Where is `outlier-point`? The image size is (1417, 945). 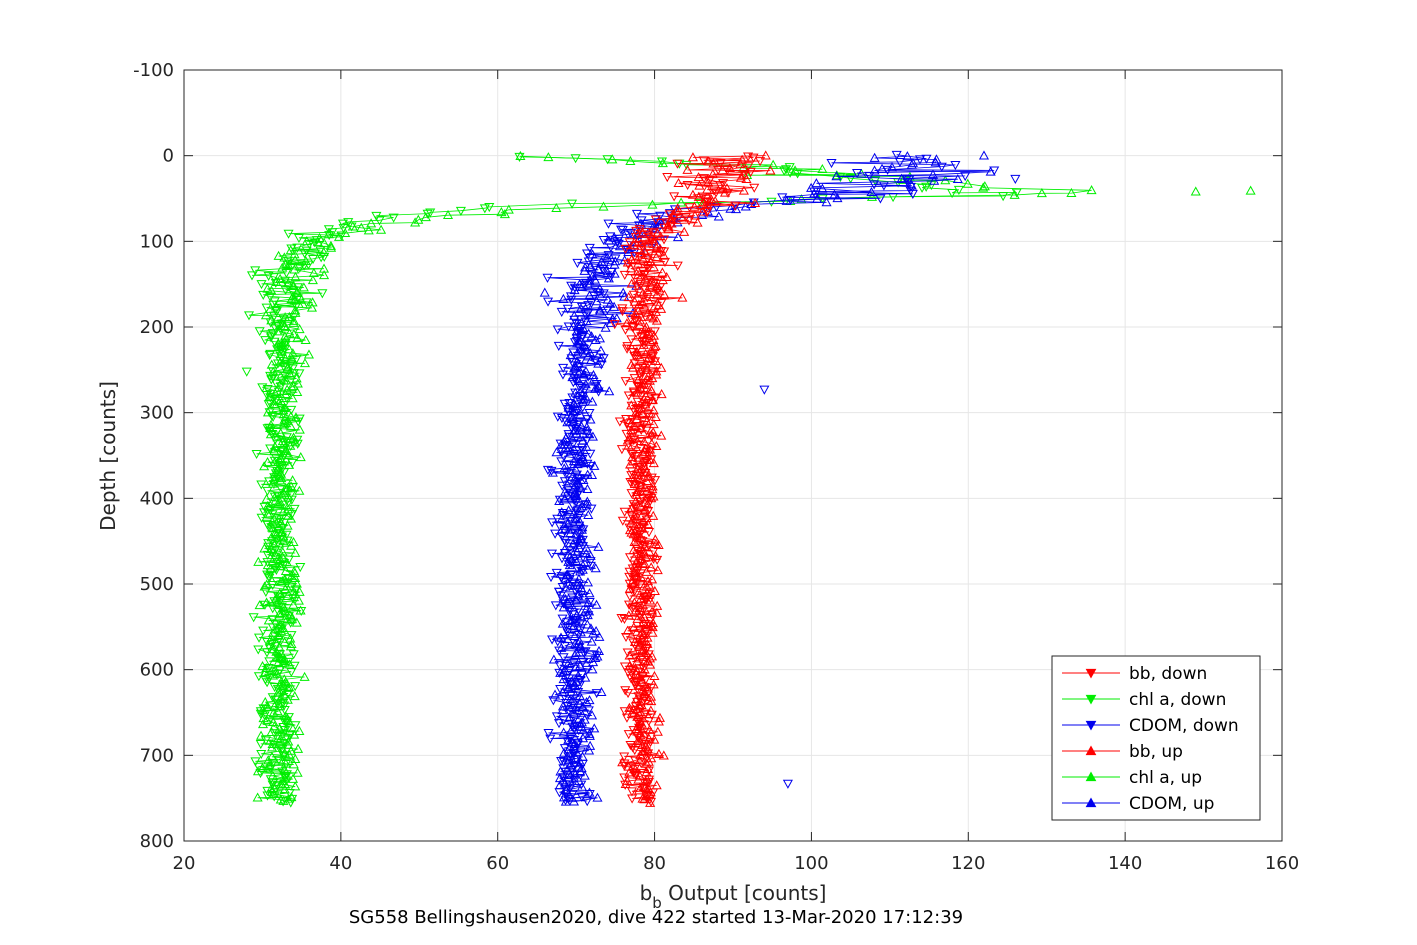
outlier-point is located at coordinates (787, 784).